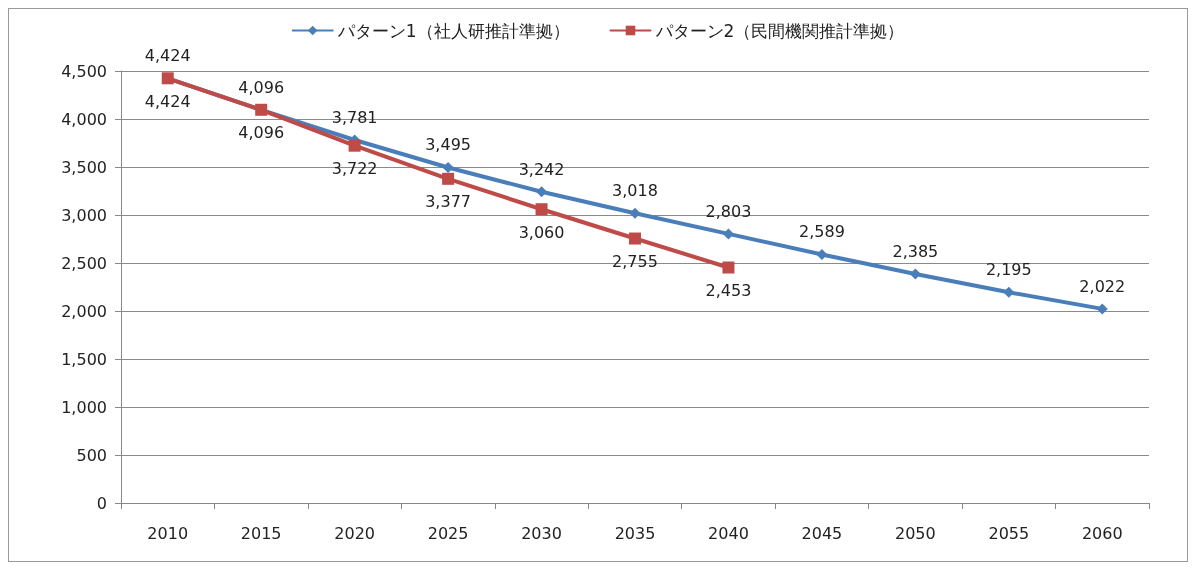 This screenshot has height=574, width=1203. What do you see at coordinates (448, 533) in the screenshot?
I see `x-tick-label: 2025` at bounding box center [448, 533].